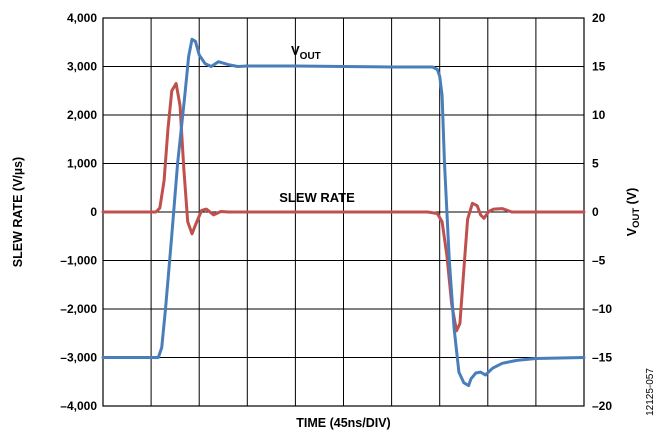 The image size is (661, 436). I want to click on right-axis-label-unit: (V), so click(632, 198).